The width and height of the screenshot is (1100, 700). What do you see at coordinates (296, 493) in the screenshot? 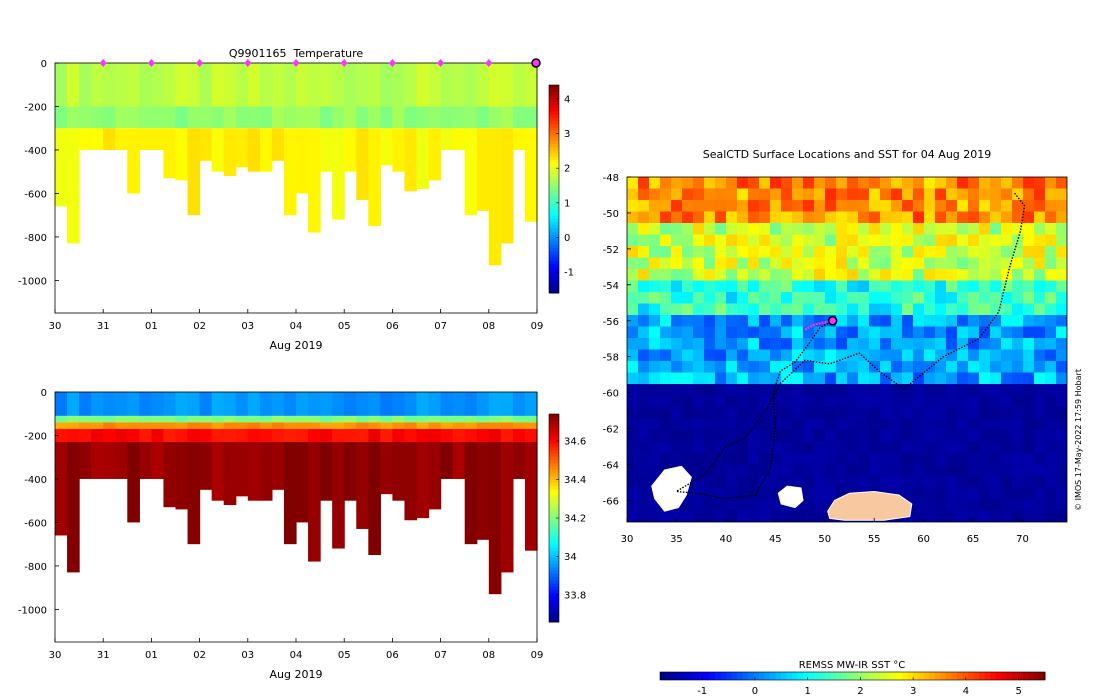
I see `salinity-section` at bounding box center [296, 493].